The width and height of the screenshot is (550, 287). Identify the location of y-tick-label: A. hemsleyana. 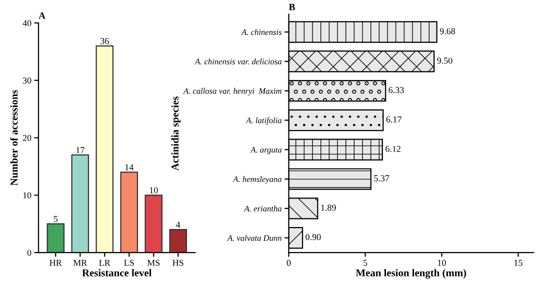
(257, 180).